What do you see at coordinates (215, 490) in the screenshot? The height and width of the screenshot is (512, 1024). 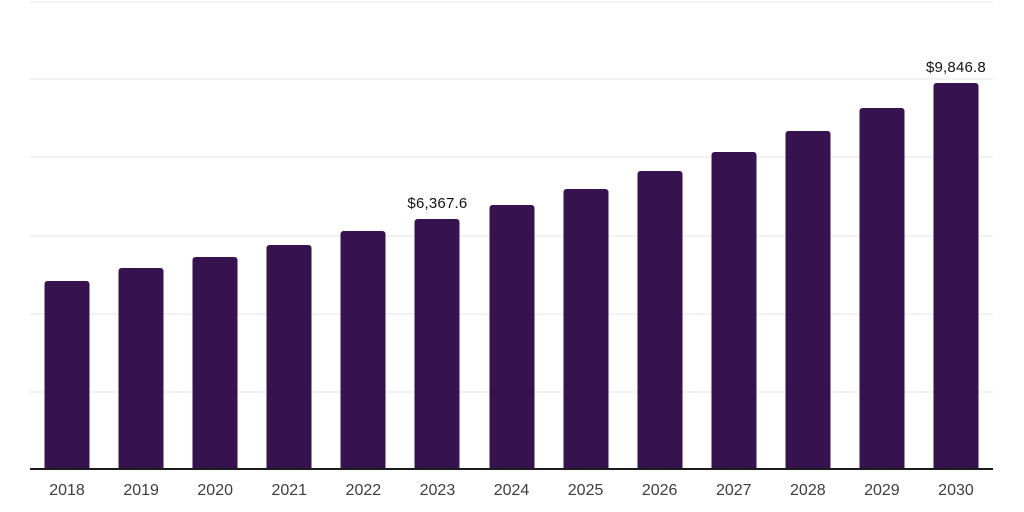 I see `x-tick-2020: 2020` at bounding box center [215, 490].